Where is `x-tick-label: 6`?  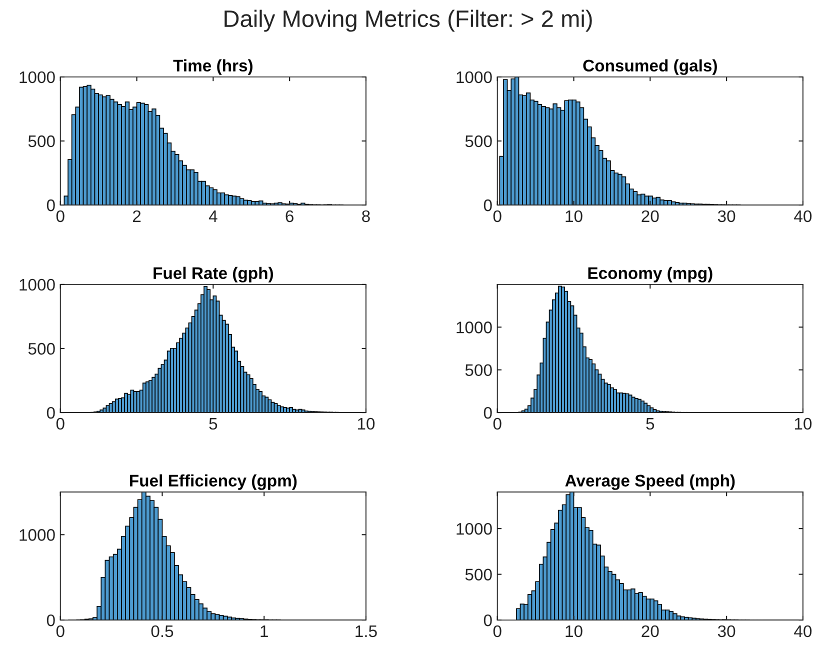 x-tick-label: 6 is located at coordinates (290, 216).